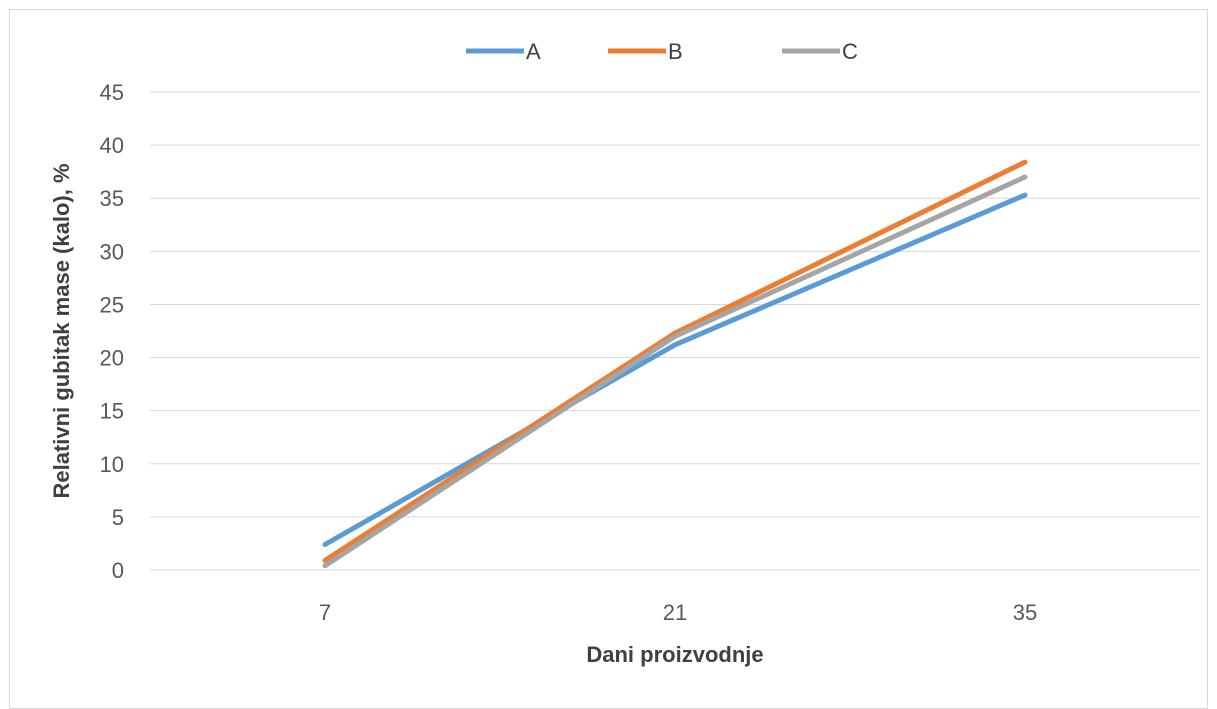 This screenshot has height=709, width=1217. Describe the element at coordinates (675, 612) in the screenshot. I see `x-tick-label: 21` at that location.